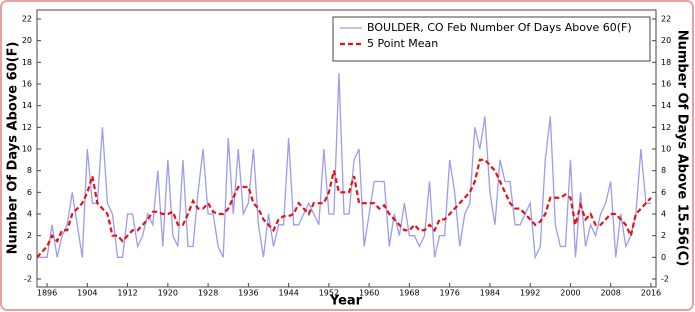 This screenshot has width=695, height=312. What do you see at coordinates (666, 40) in the screenshot?
I see `y2-tick-label: 20` at bounding box center [666, 40].